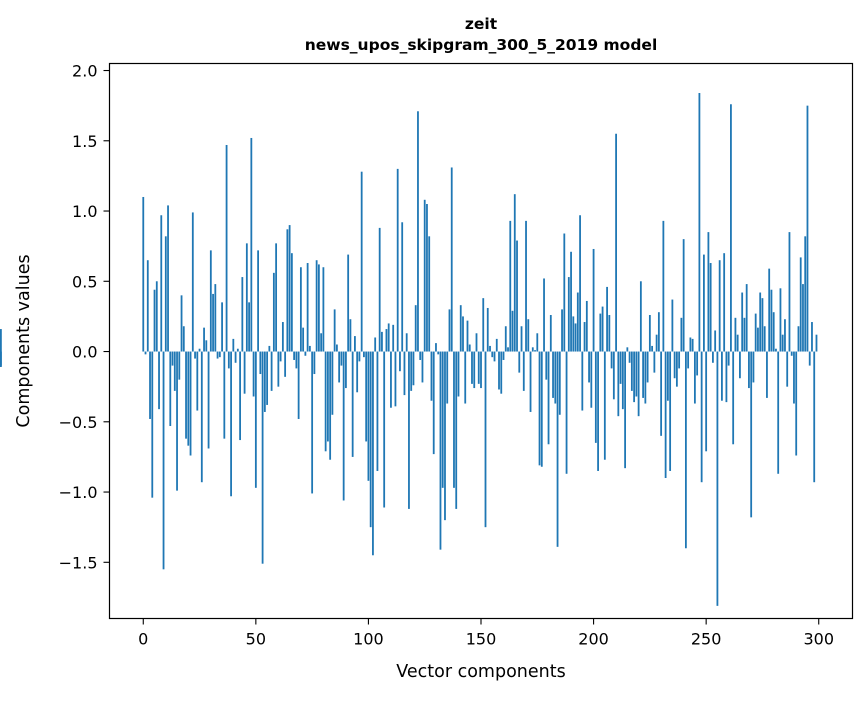 This screenshot has width=867, height=701. What do you see at coordinates (84, 352) in the screenshot?
I see `y-tick-label-0: 0.0` at bounding box center [84, 352].